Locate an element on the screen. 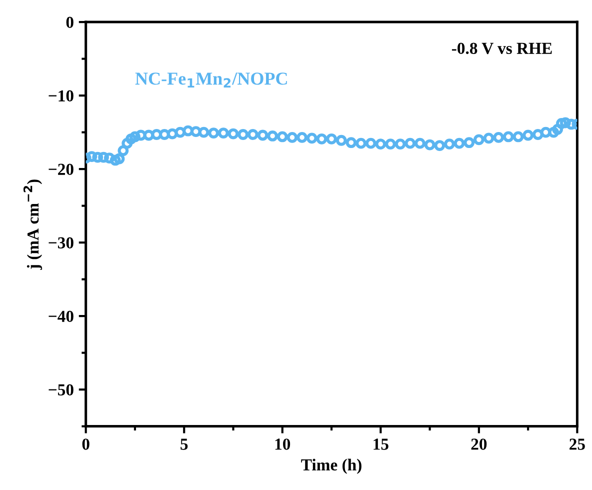  text: NC-Fe$_{1}$Mn$_{2}$/NOPC is located at coordinates (211, 80).